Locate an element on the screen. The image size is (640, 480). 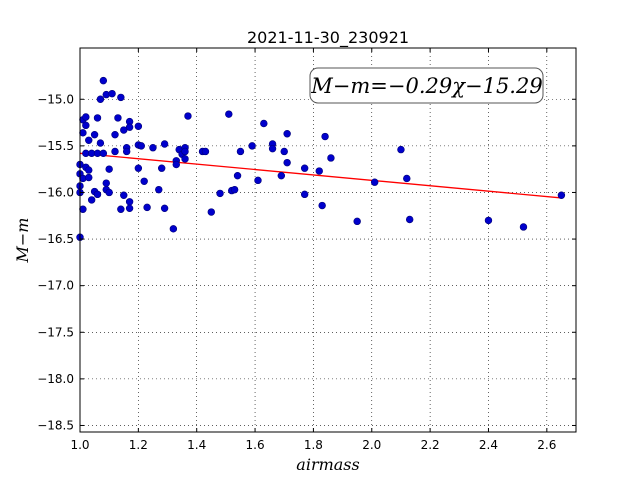
x-tick-label: 1.0 is located at coordinates (79, 445).